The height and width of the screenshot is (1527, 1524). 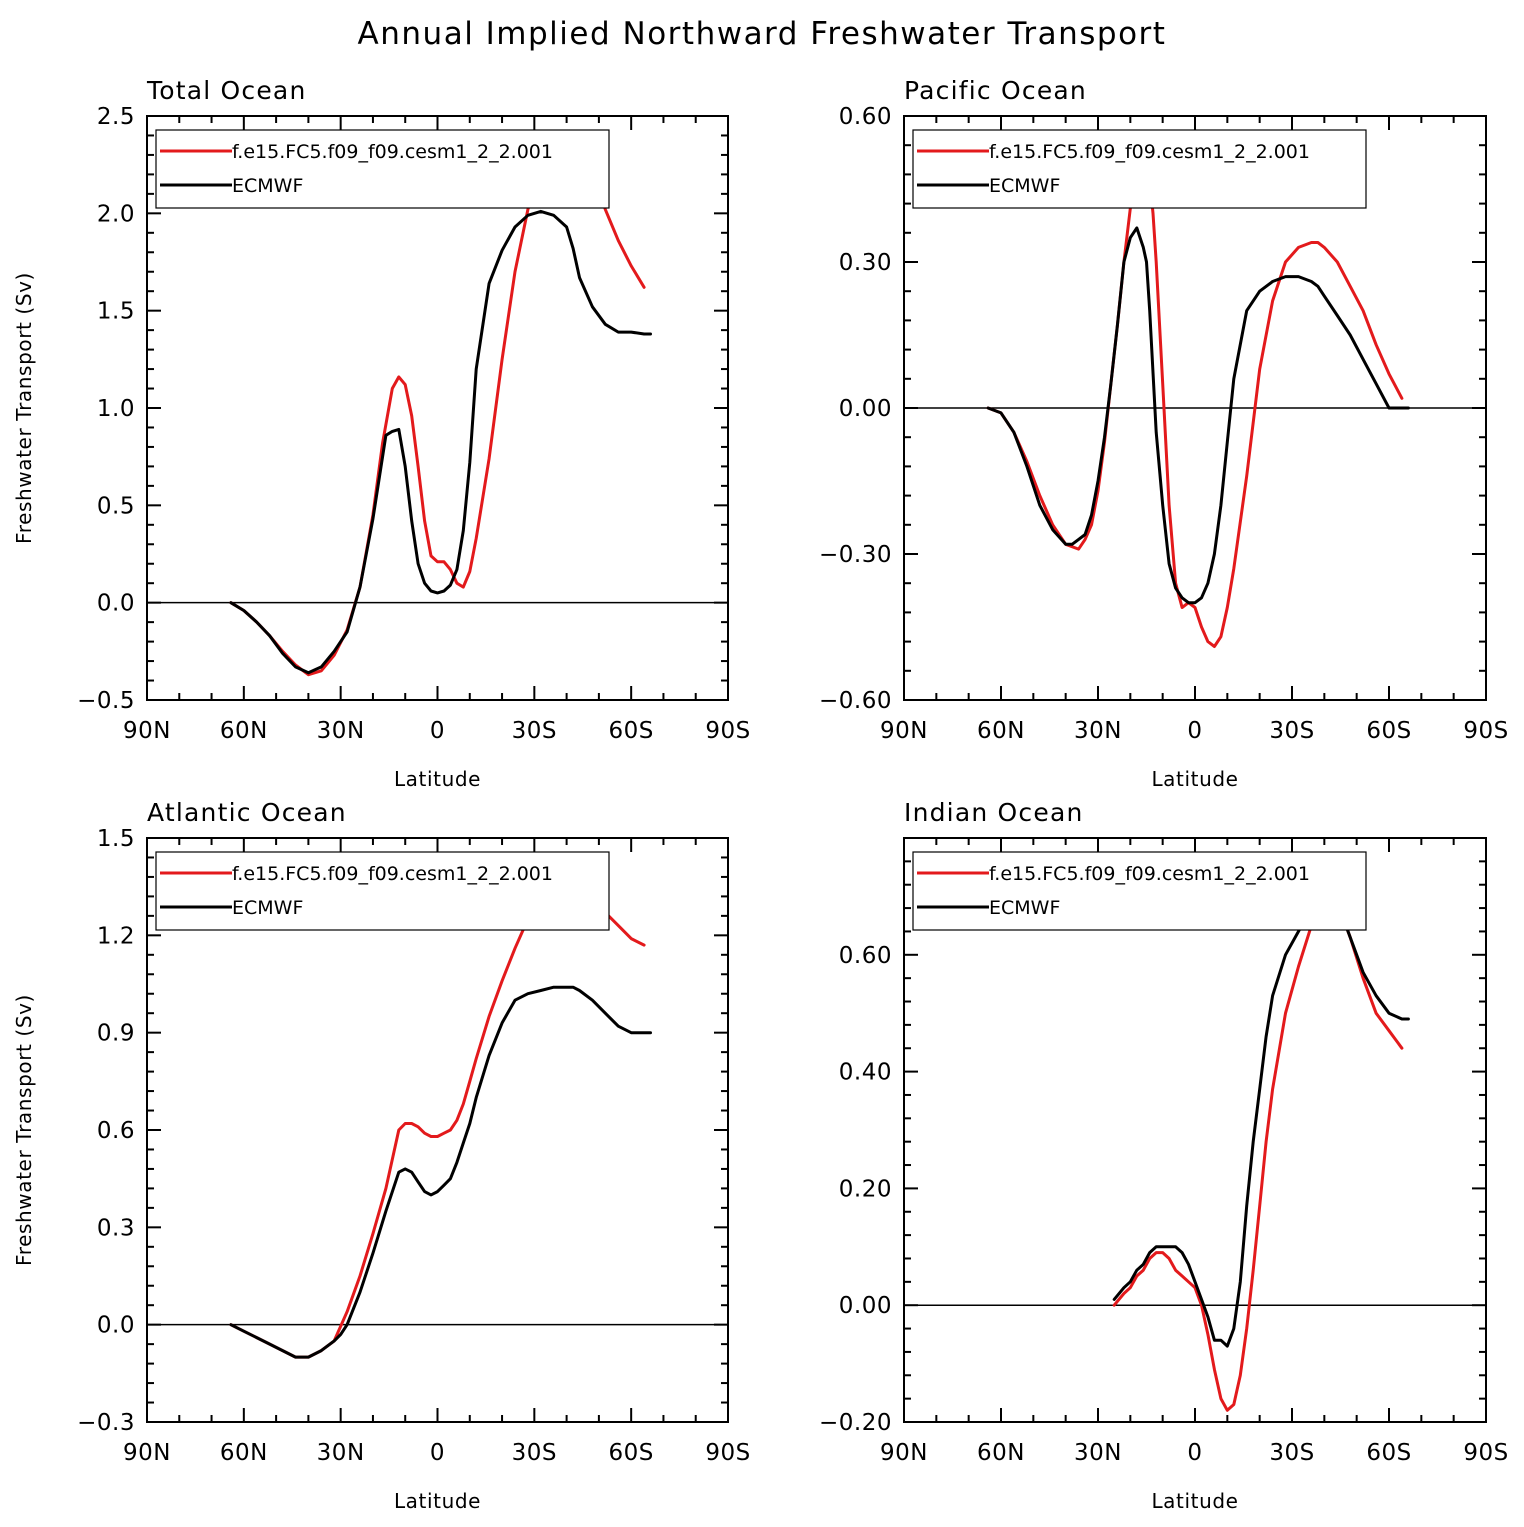 What do you see at coordinates (226, 90) in the screenshot?
I see `panel-title: Total Ocean` at bounding box center [226, 90].